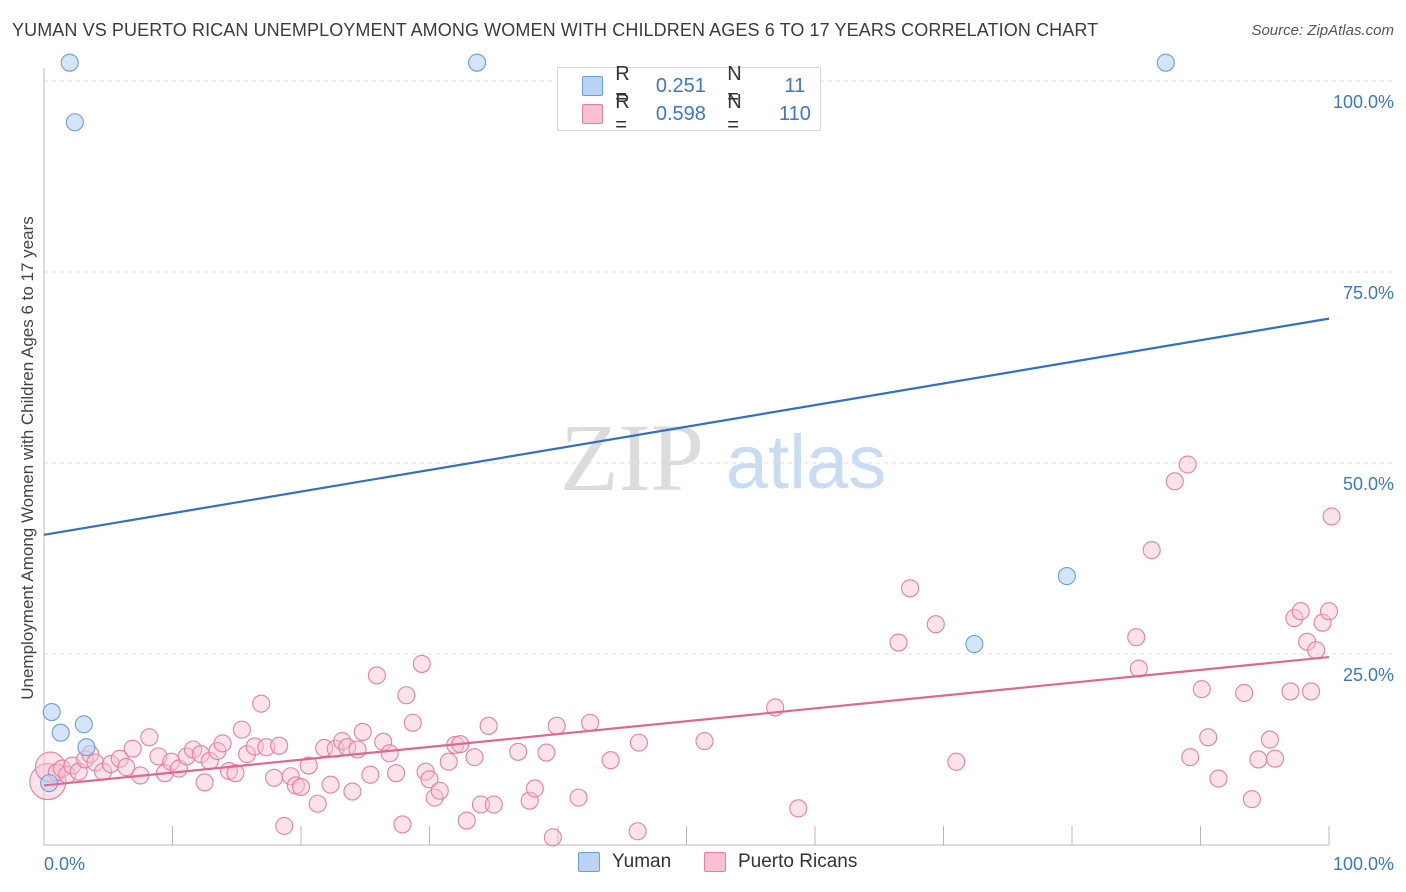 This screenshot has width=1406, height=892. Describe the element at coordinates (589, 862) in the screenshot. I see `yuman-legend-swatch` at that location.